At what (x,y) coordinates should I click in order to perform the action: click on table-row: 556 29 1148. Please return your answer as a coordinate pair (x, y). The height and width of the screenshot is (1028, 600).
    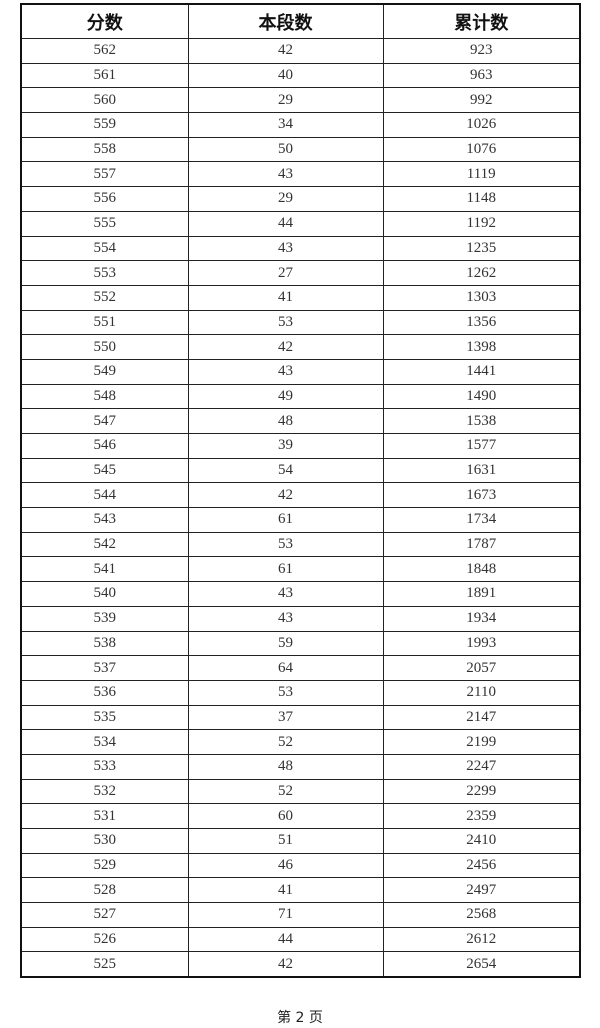
    Looking at the image, I should click on (300, 199).